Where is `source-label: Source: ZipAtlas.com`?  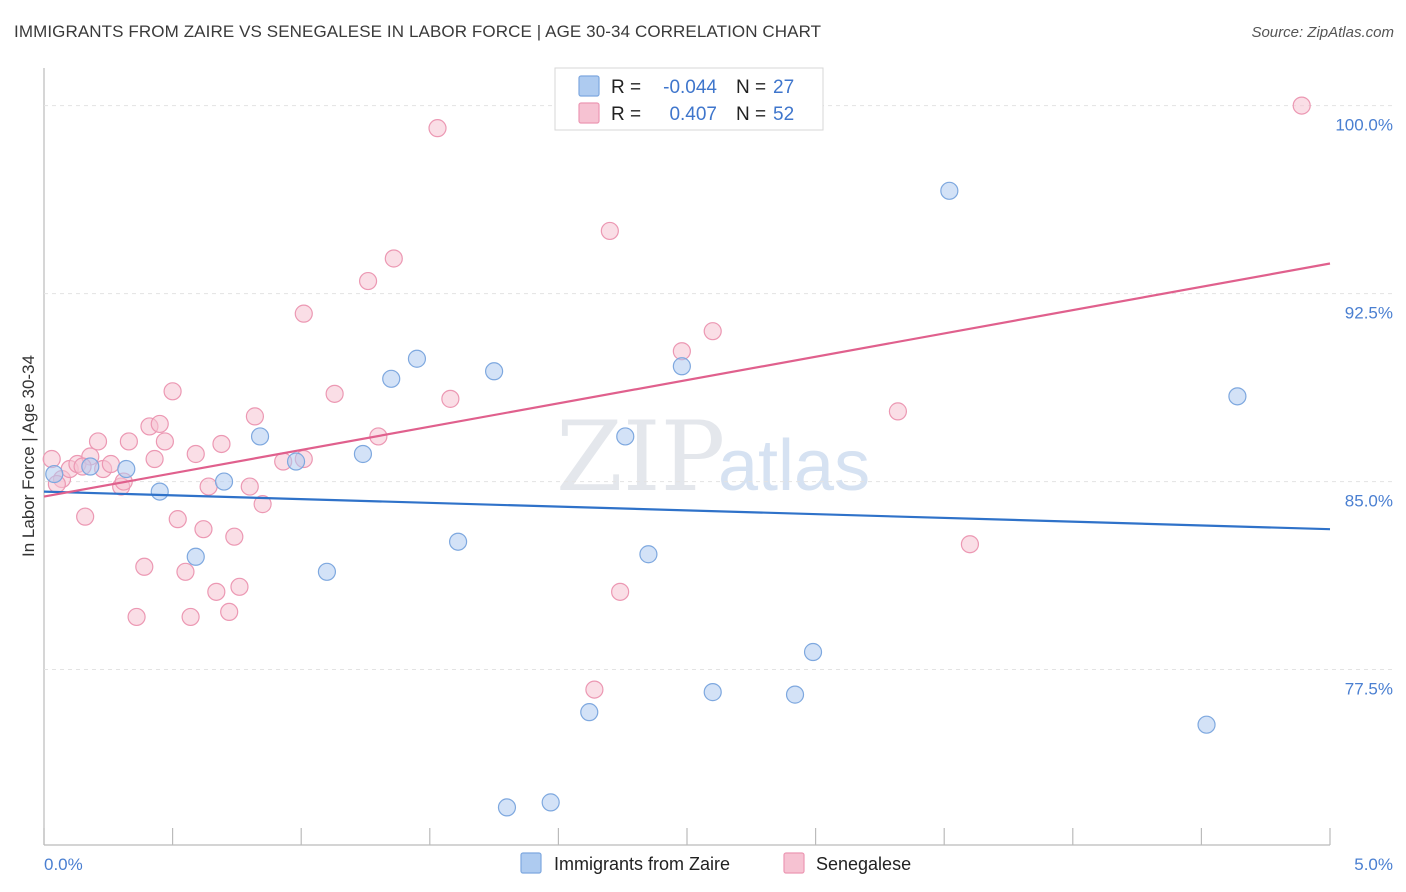
source-label: Source: ZipAtlas.com is located at coordinates (1322, 32).